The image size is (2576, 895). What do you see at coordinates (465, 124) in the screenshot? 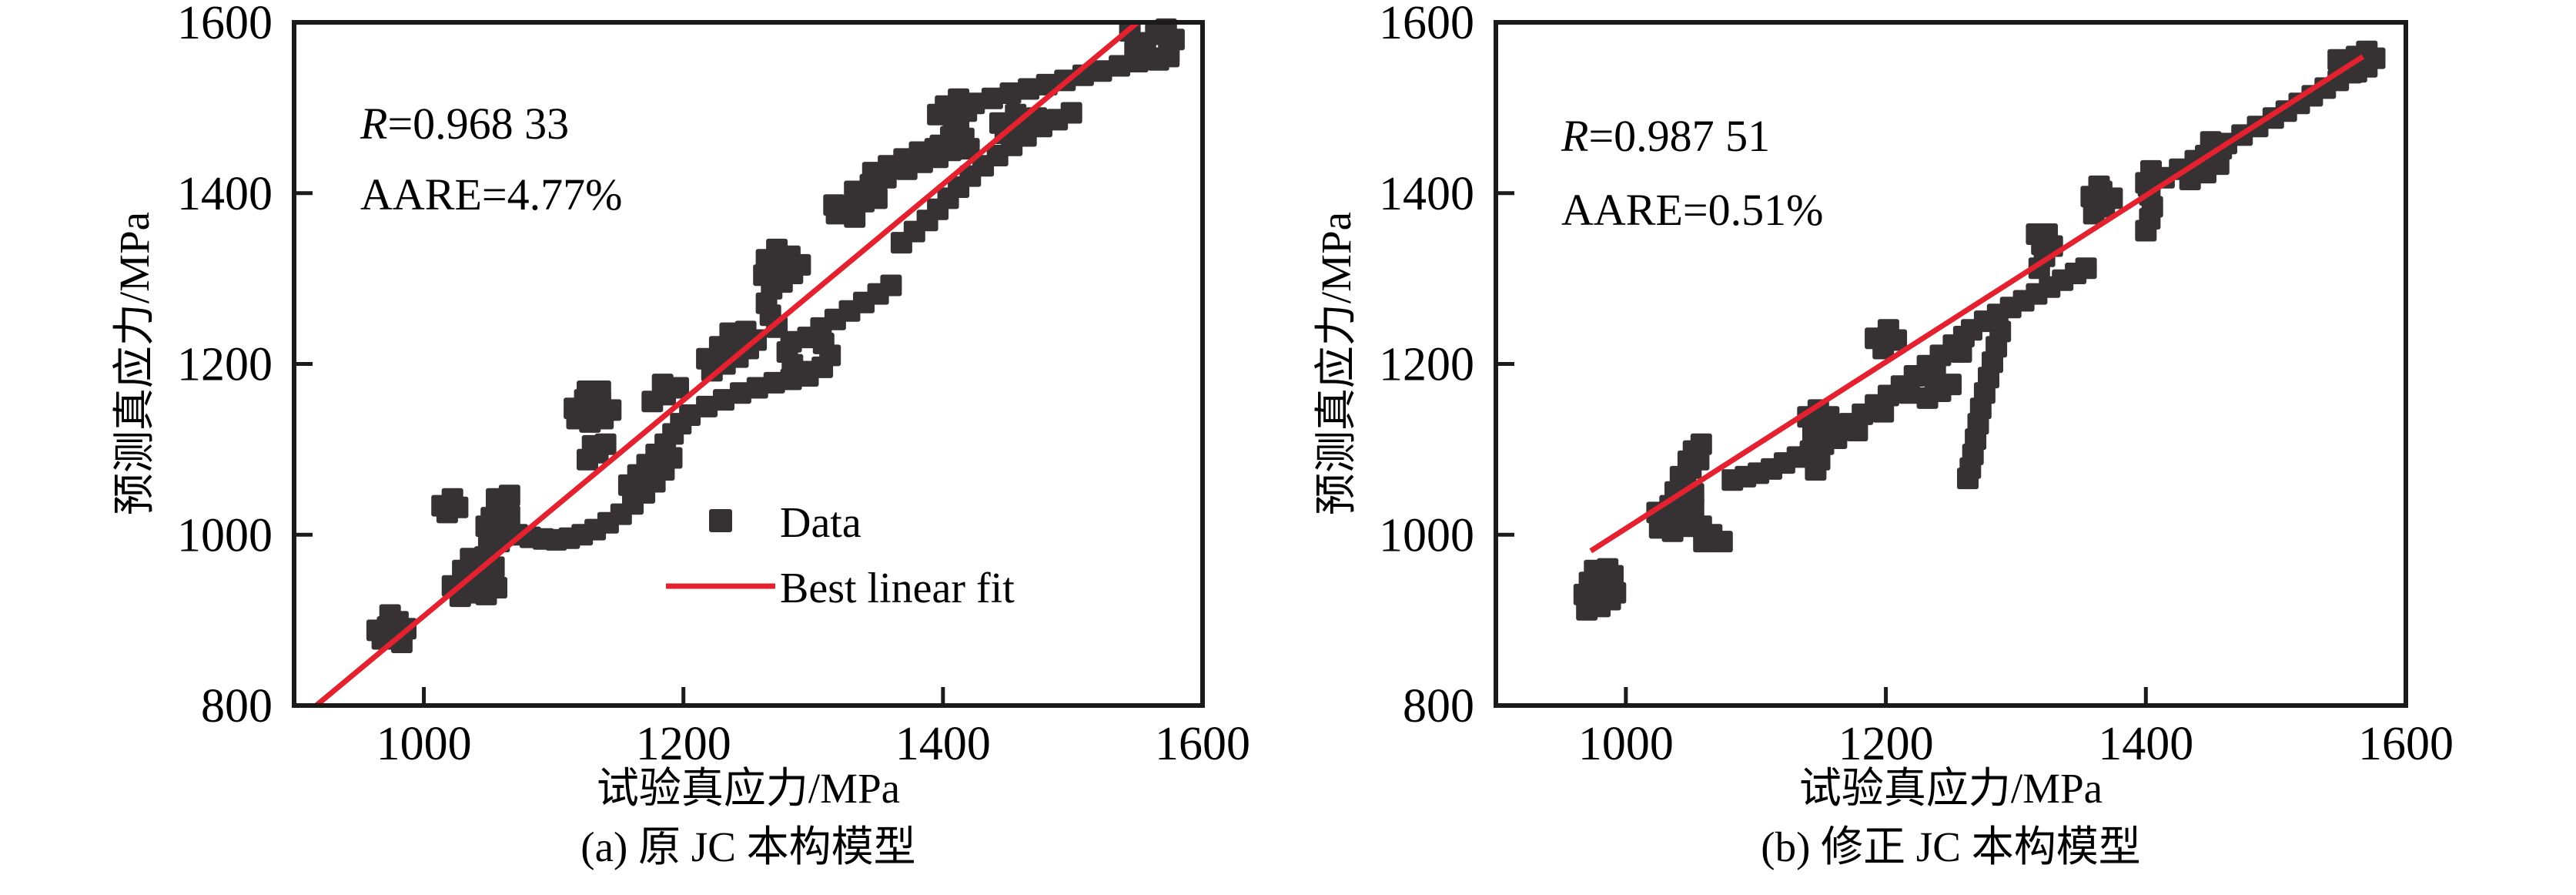
I see `r-value-annotation-a: R=0.968 33` at bounding box center [465, 124].